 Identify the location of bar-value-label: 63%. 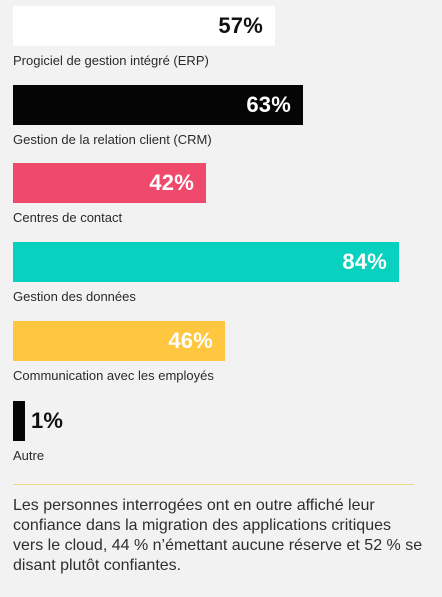
(268, 104).